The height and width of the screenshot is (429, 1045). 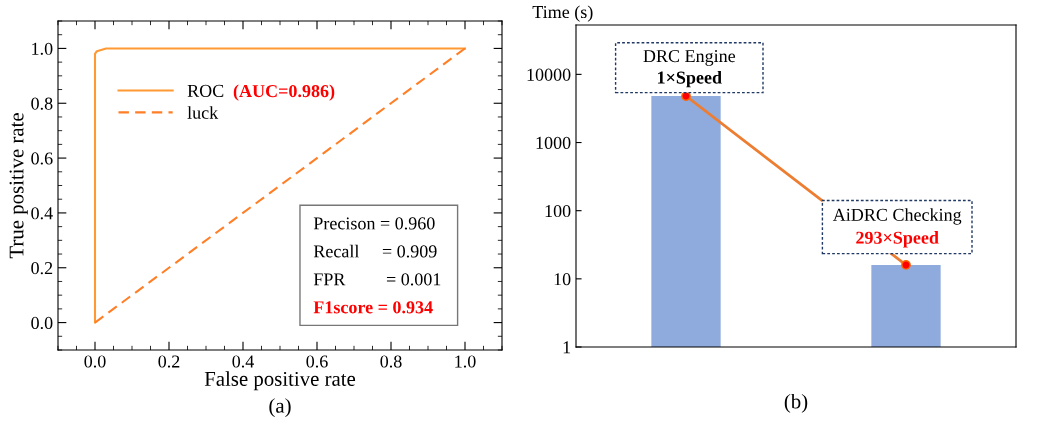 What do you see at coordinates (465, 361) in the screenshot?
I see `x-tick-label: 1.0` at bounding box center [465, 361].